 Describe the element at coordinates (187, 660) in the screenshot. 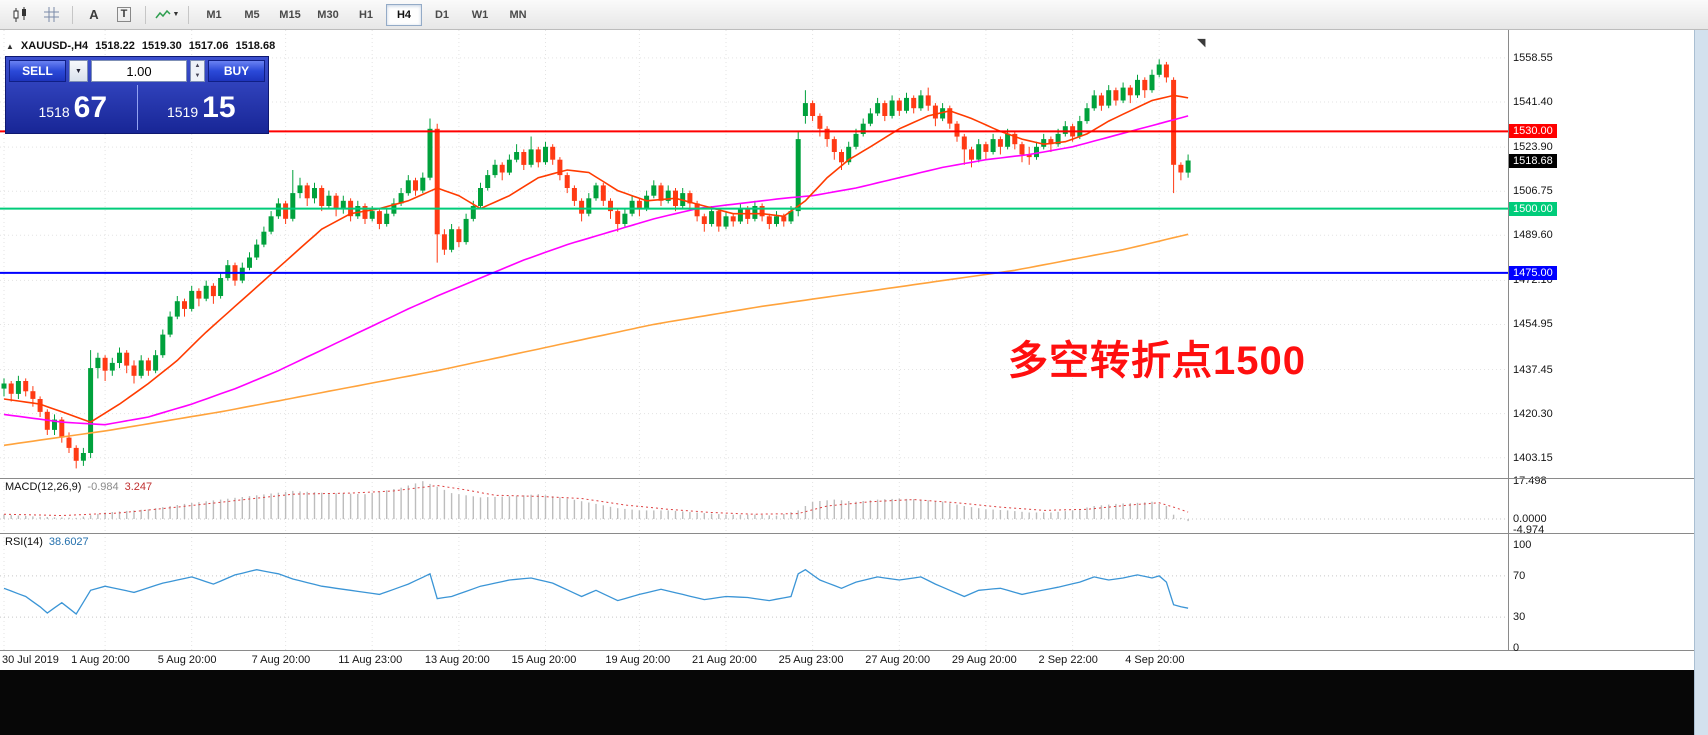

I see `time-axis-label: 5 Aug 20:00` at that location.